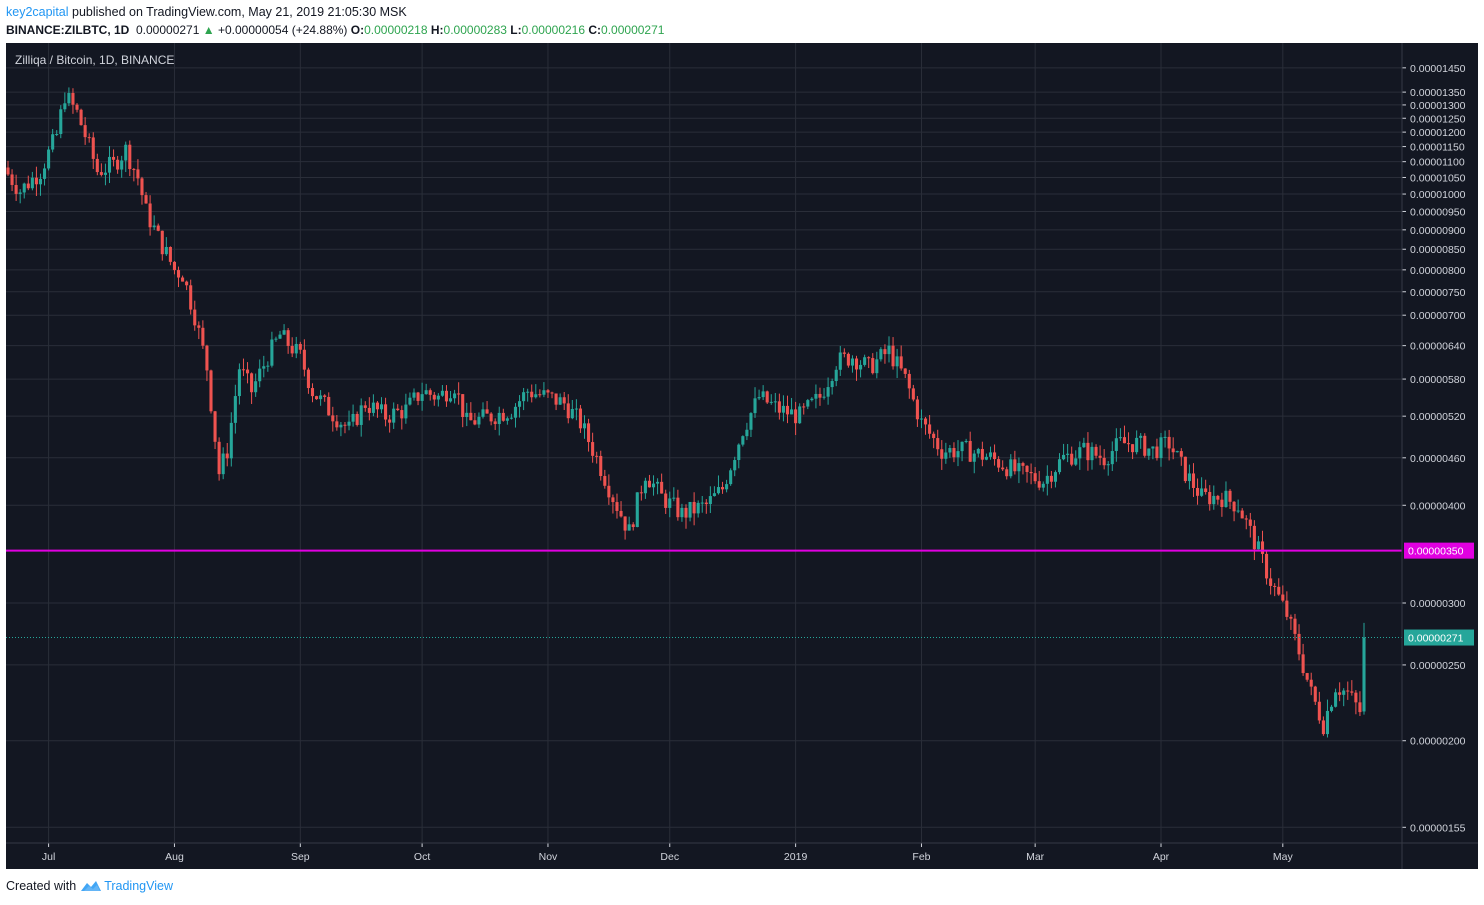 Image resolution: width=1484 pixels, height=905 pixels. Describe the element at coordinates (1438, 195) in the screenshot. I see `y-tick-label: 0.00001000` at that location.